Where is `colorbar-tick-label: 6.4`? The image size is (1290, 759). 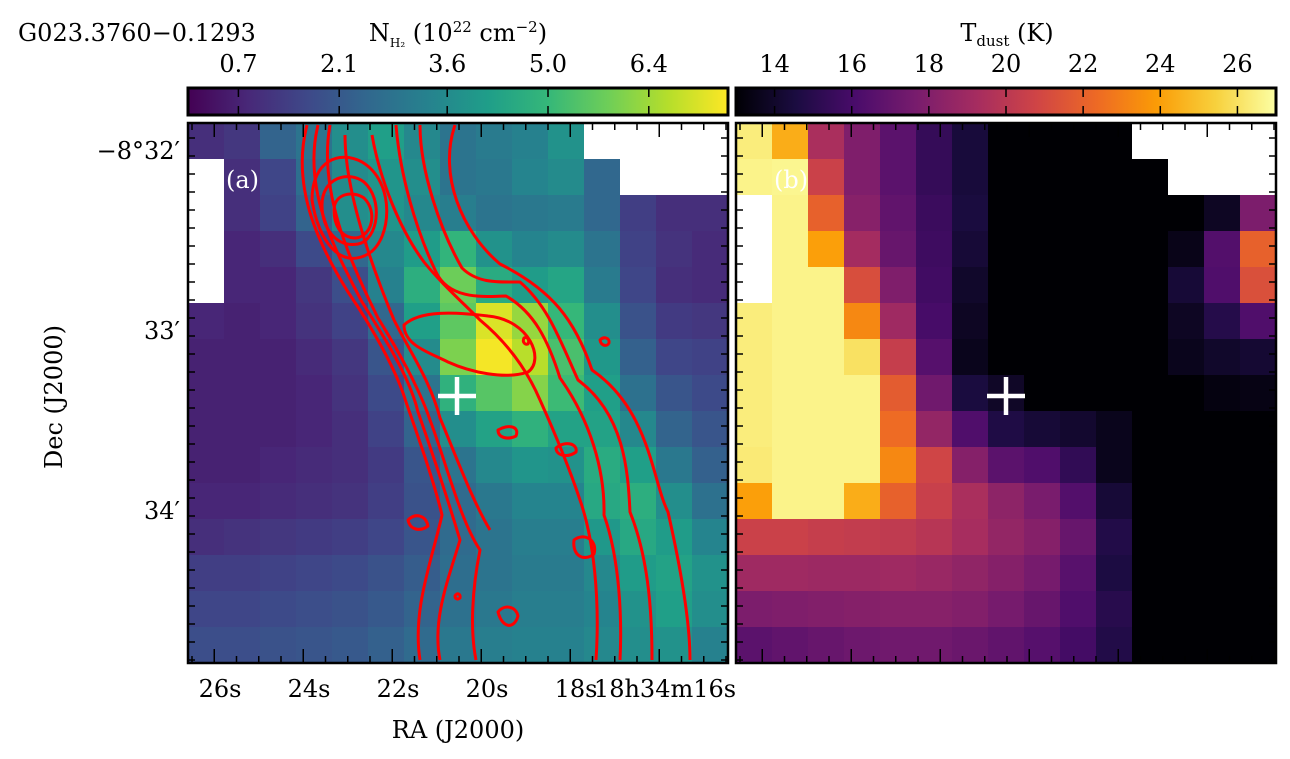
colorbar-tick-label: 6.4 is located at coordinates (649, 64).